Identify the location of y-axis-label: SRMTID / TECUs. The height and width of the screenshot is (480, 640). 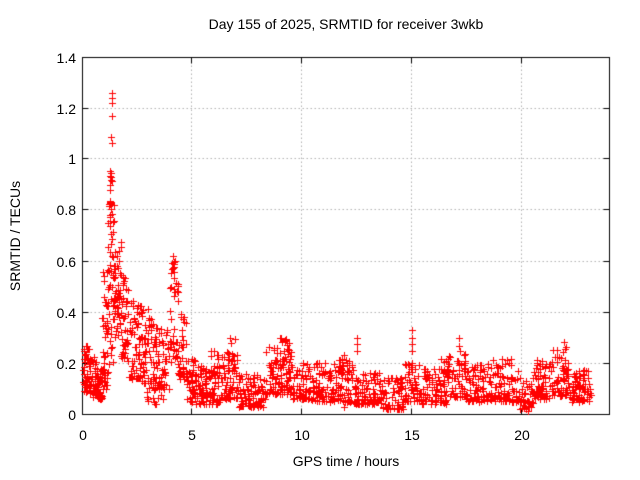
(15, 236).